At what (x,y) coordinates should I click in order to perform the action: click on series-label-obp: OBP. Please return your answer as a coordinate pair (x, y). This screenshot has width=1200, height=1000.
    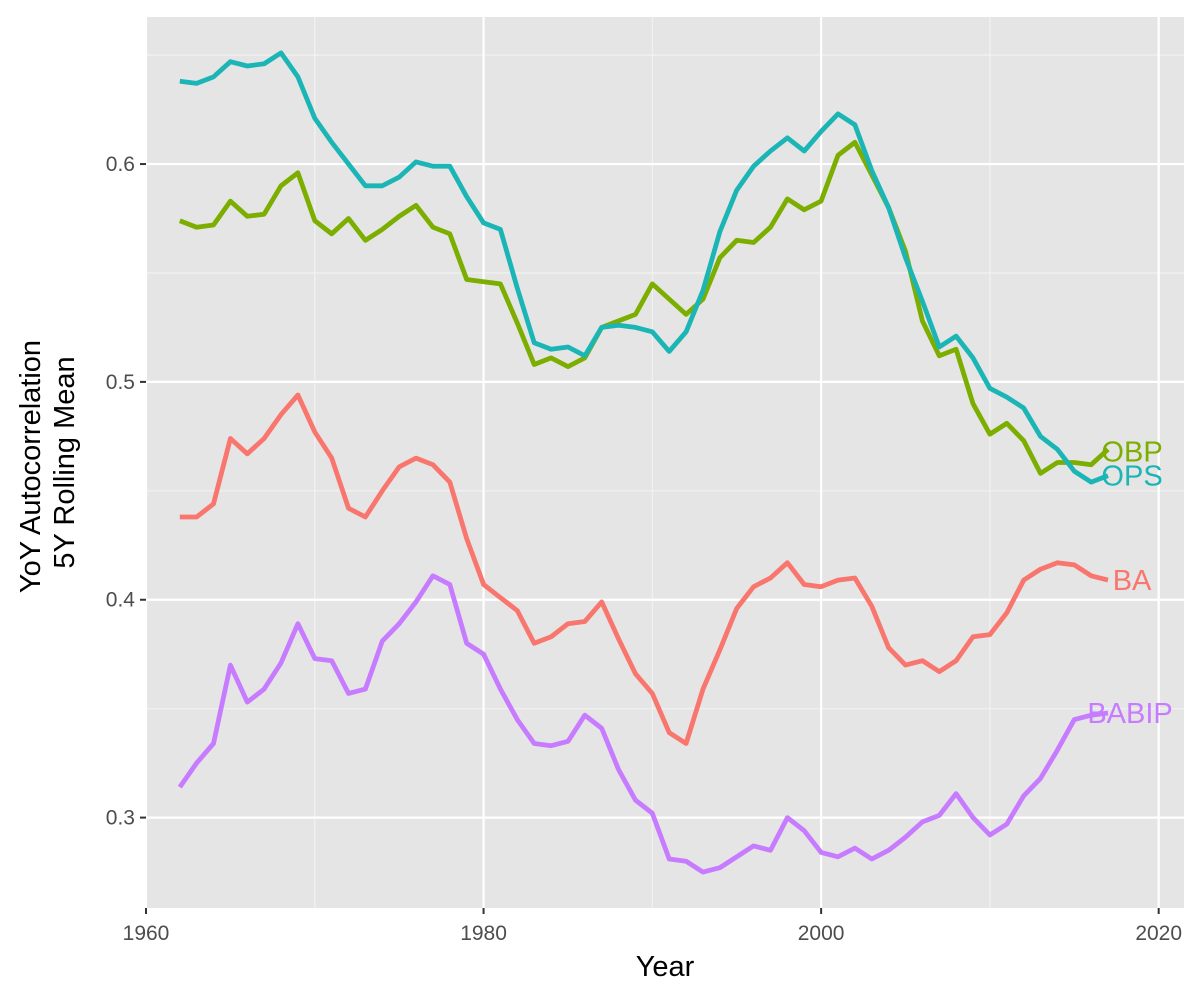
    Looking at the image, I should click on (1131, 452).